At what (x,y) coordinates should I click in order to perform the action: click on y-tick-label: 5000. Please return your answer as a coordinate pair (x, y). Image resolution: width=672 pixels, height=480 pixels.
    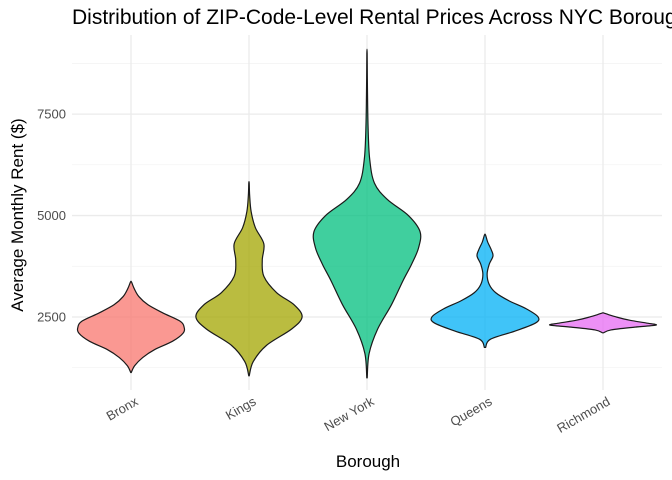
    Looking at the image, I should click on (51, 215).